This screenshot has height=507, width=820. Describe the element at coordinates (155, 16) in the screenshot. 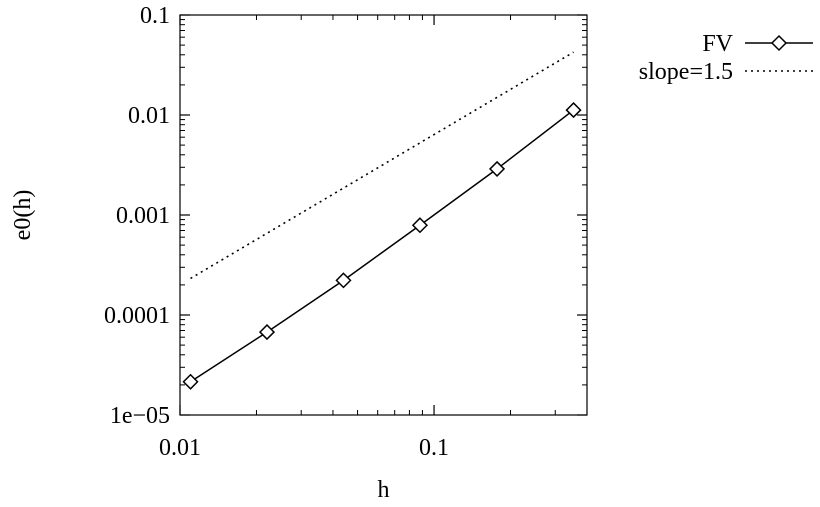

I see `y-tick-label: 0.1` at that location.